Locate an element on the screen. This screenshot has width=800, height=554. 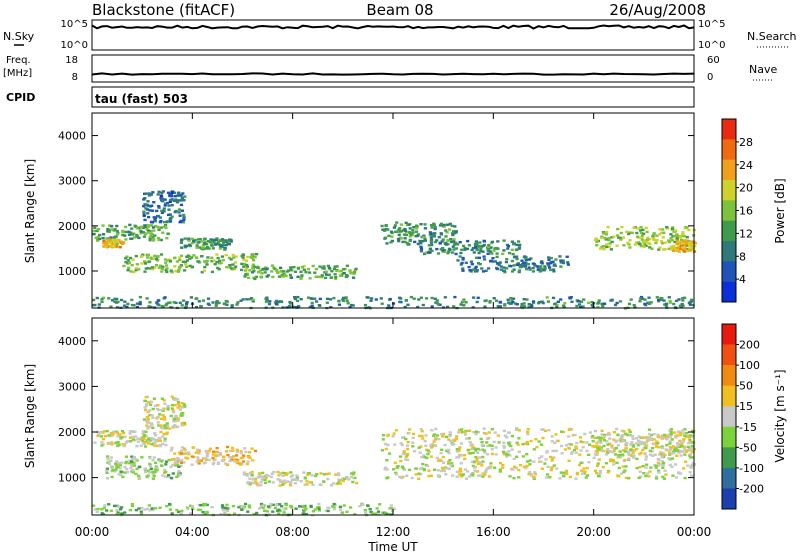
colorbar-tick-label: 15 is located at coordinates (746, 406).